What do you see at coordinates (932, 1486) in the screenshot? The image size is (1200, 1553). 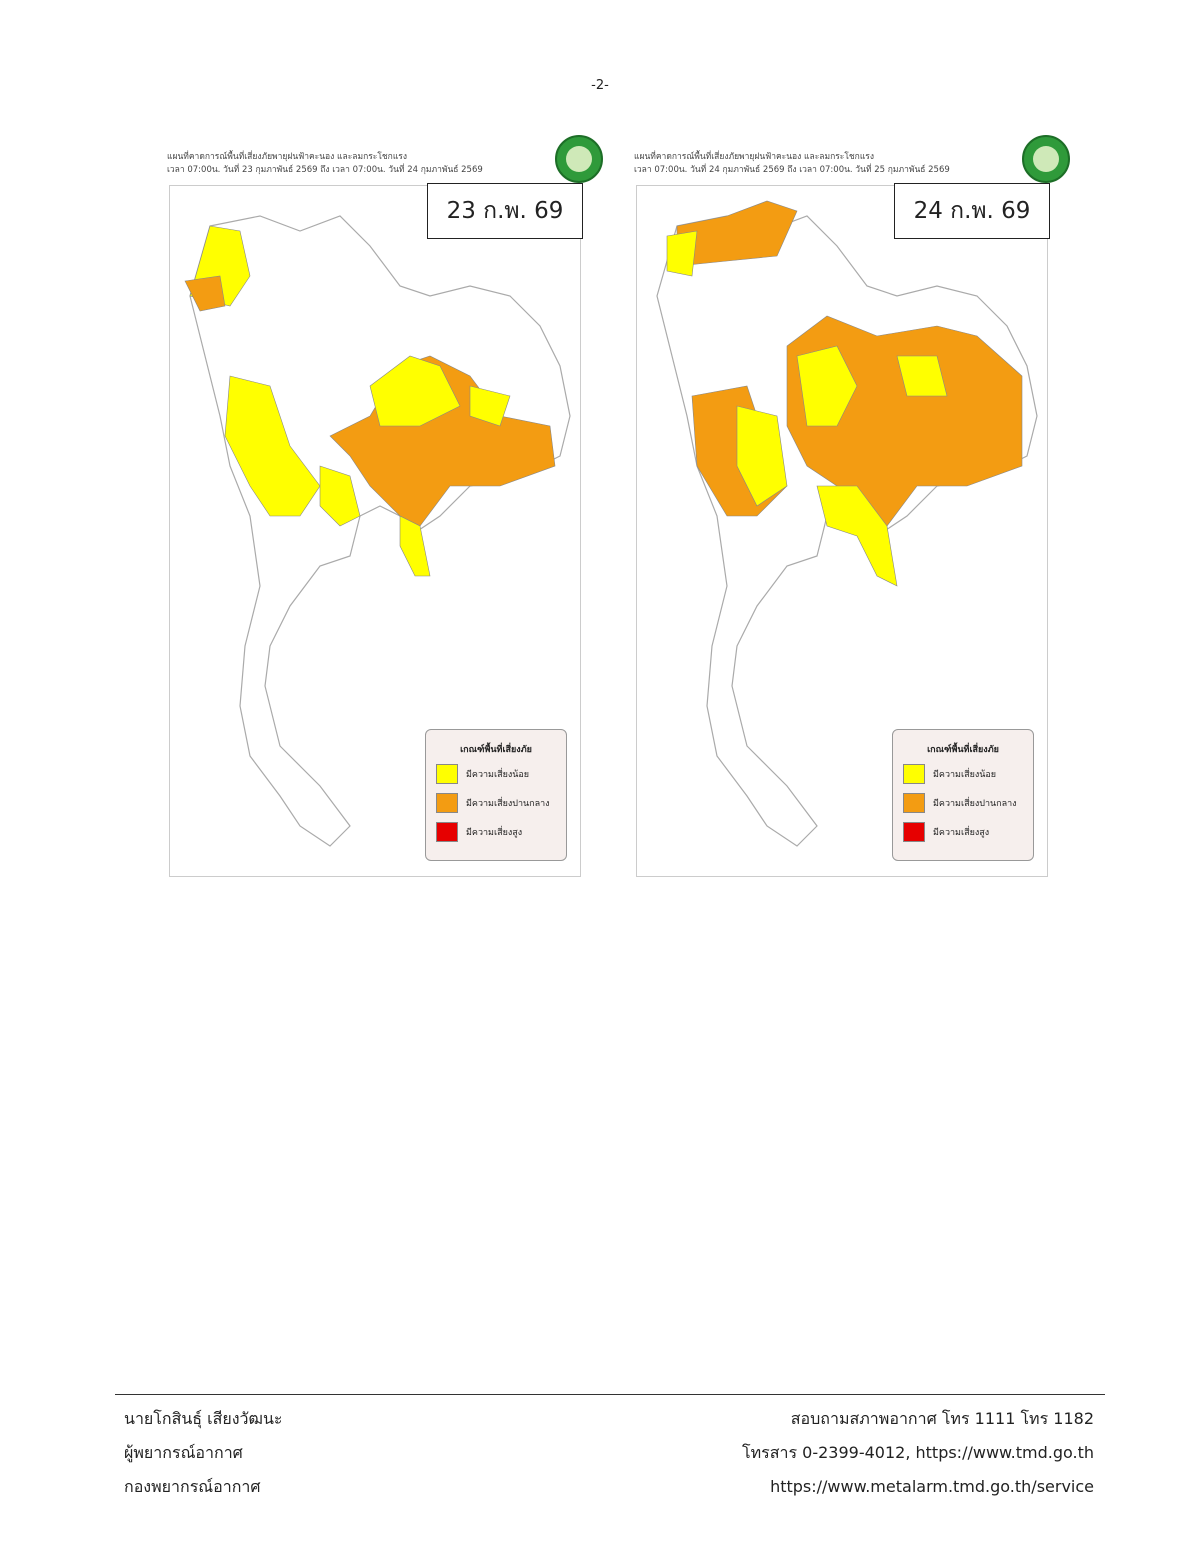 I see `contact-service-link: https://www.metalarm.tmd.go.th/service` at bounding box center [932, 1486].